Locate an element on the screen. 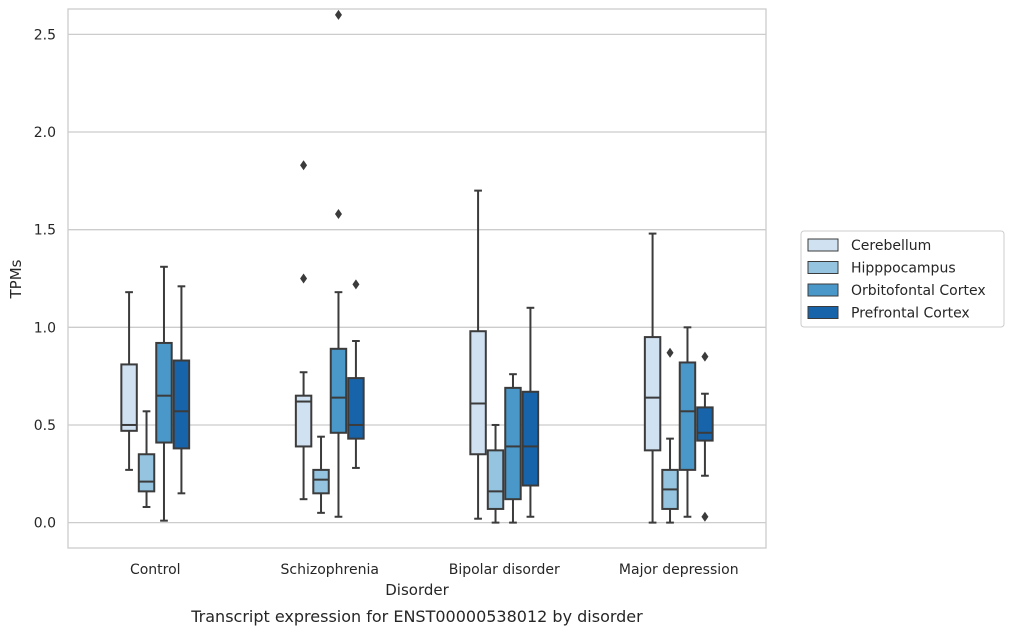 The image size is (1014, 638). y-tick-label: 0.5 is located at coordinates (45, 426).